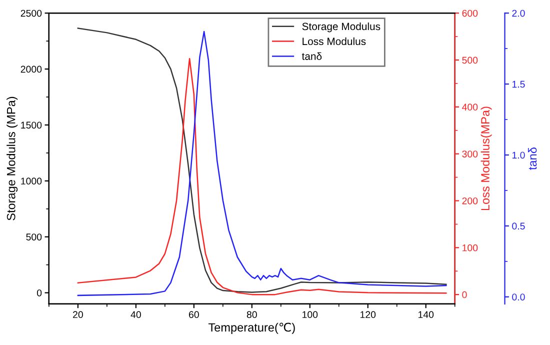 The width and height of the screenshot is (550, 345). I want to click on y-tick-label: 500, so click(34, 237).